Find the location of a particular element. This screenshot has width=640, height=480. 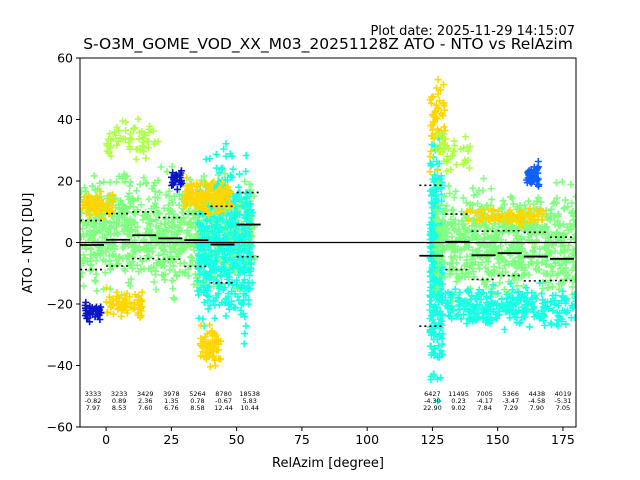

bin-label: 7005-4.177.84 is located at coordinates (484, 401).